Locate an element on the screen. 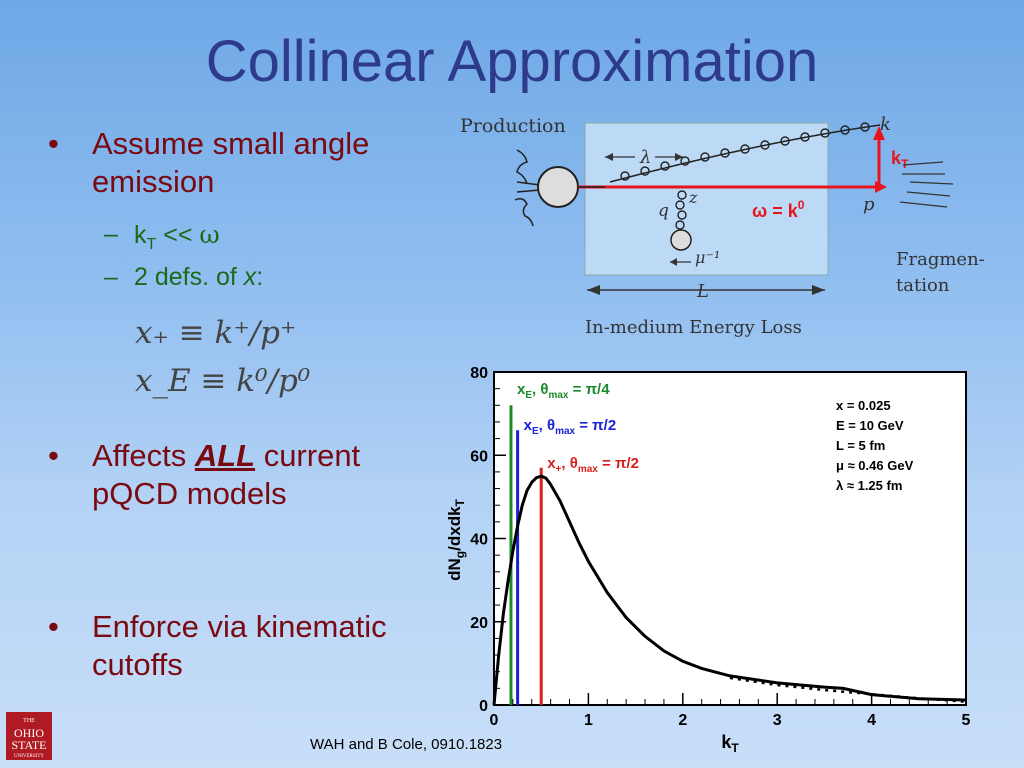  bullet-1-text: Assume small angle emission is located at coordinates (231, 162).